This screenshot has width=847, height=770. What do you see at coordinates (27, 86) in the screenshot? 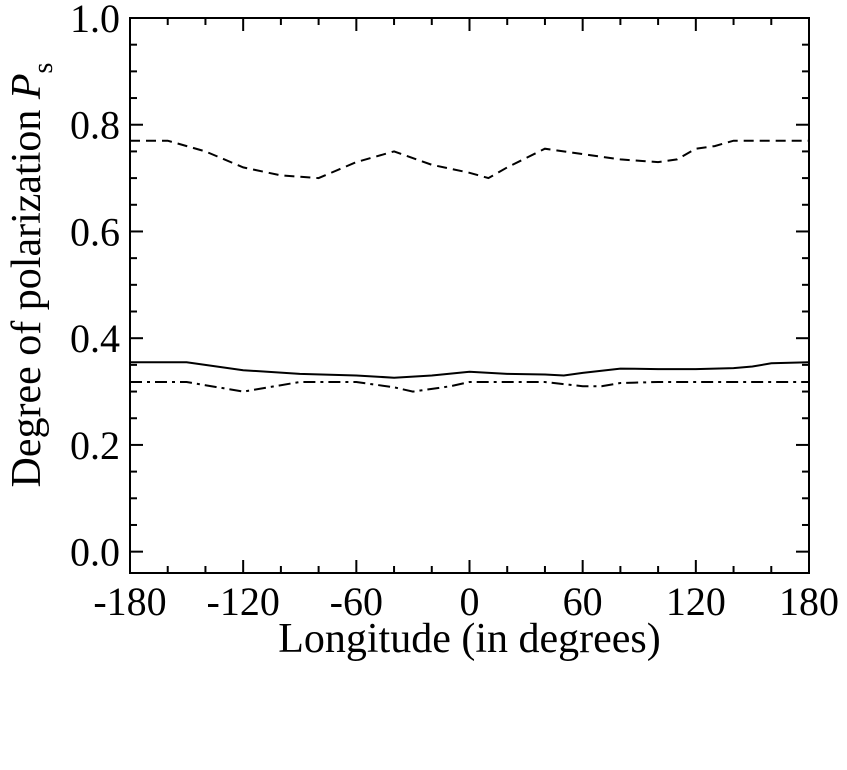
I see `y-axis-title-symbol: P` at bounding box center [27, 86].